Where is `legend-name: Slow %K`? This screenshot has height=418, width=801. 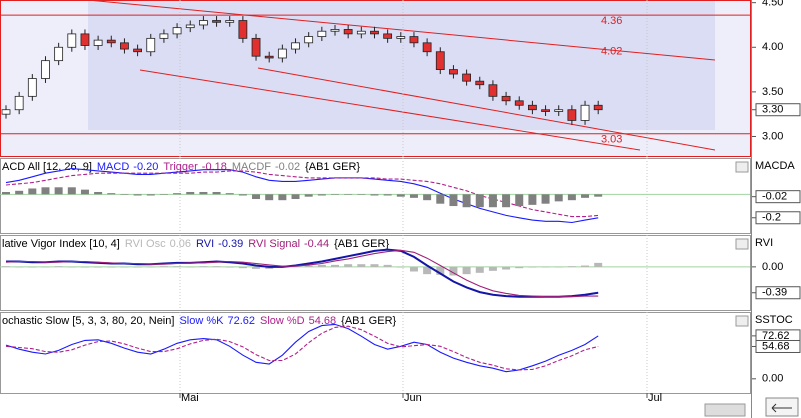
legend-name: Slow %K is located at coordinates (201, 321).